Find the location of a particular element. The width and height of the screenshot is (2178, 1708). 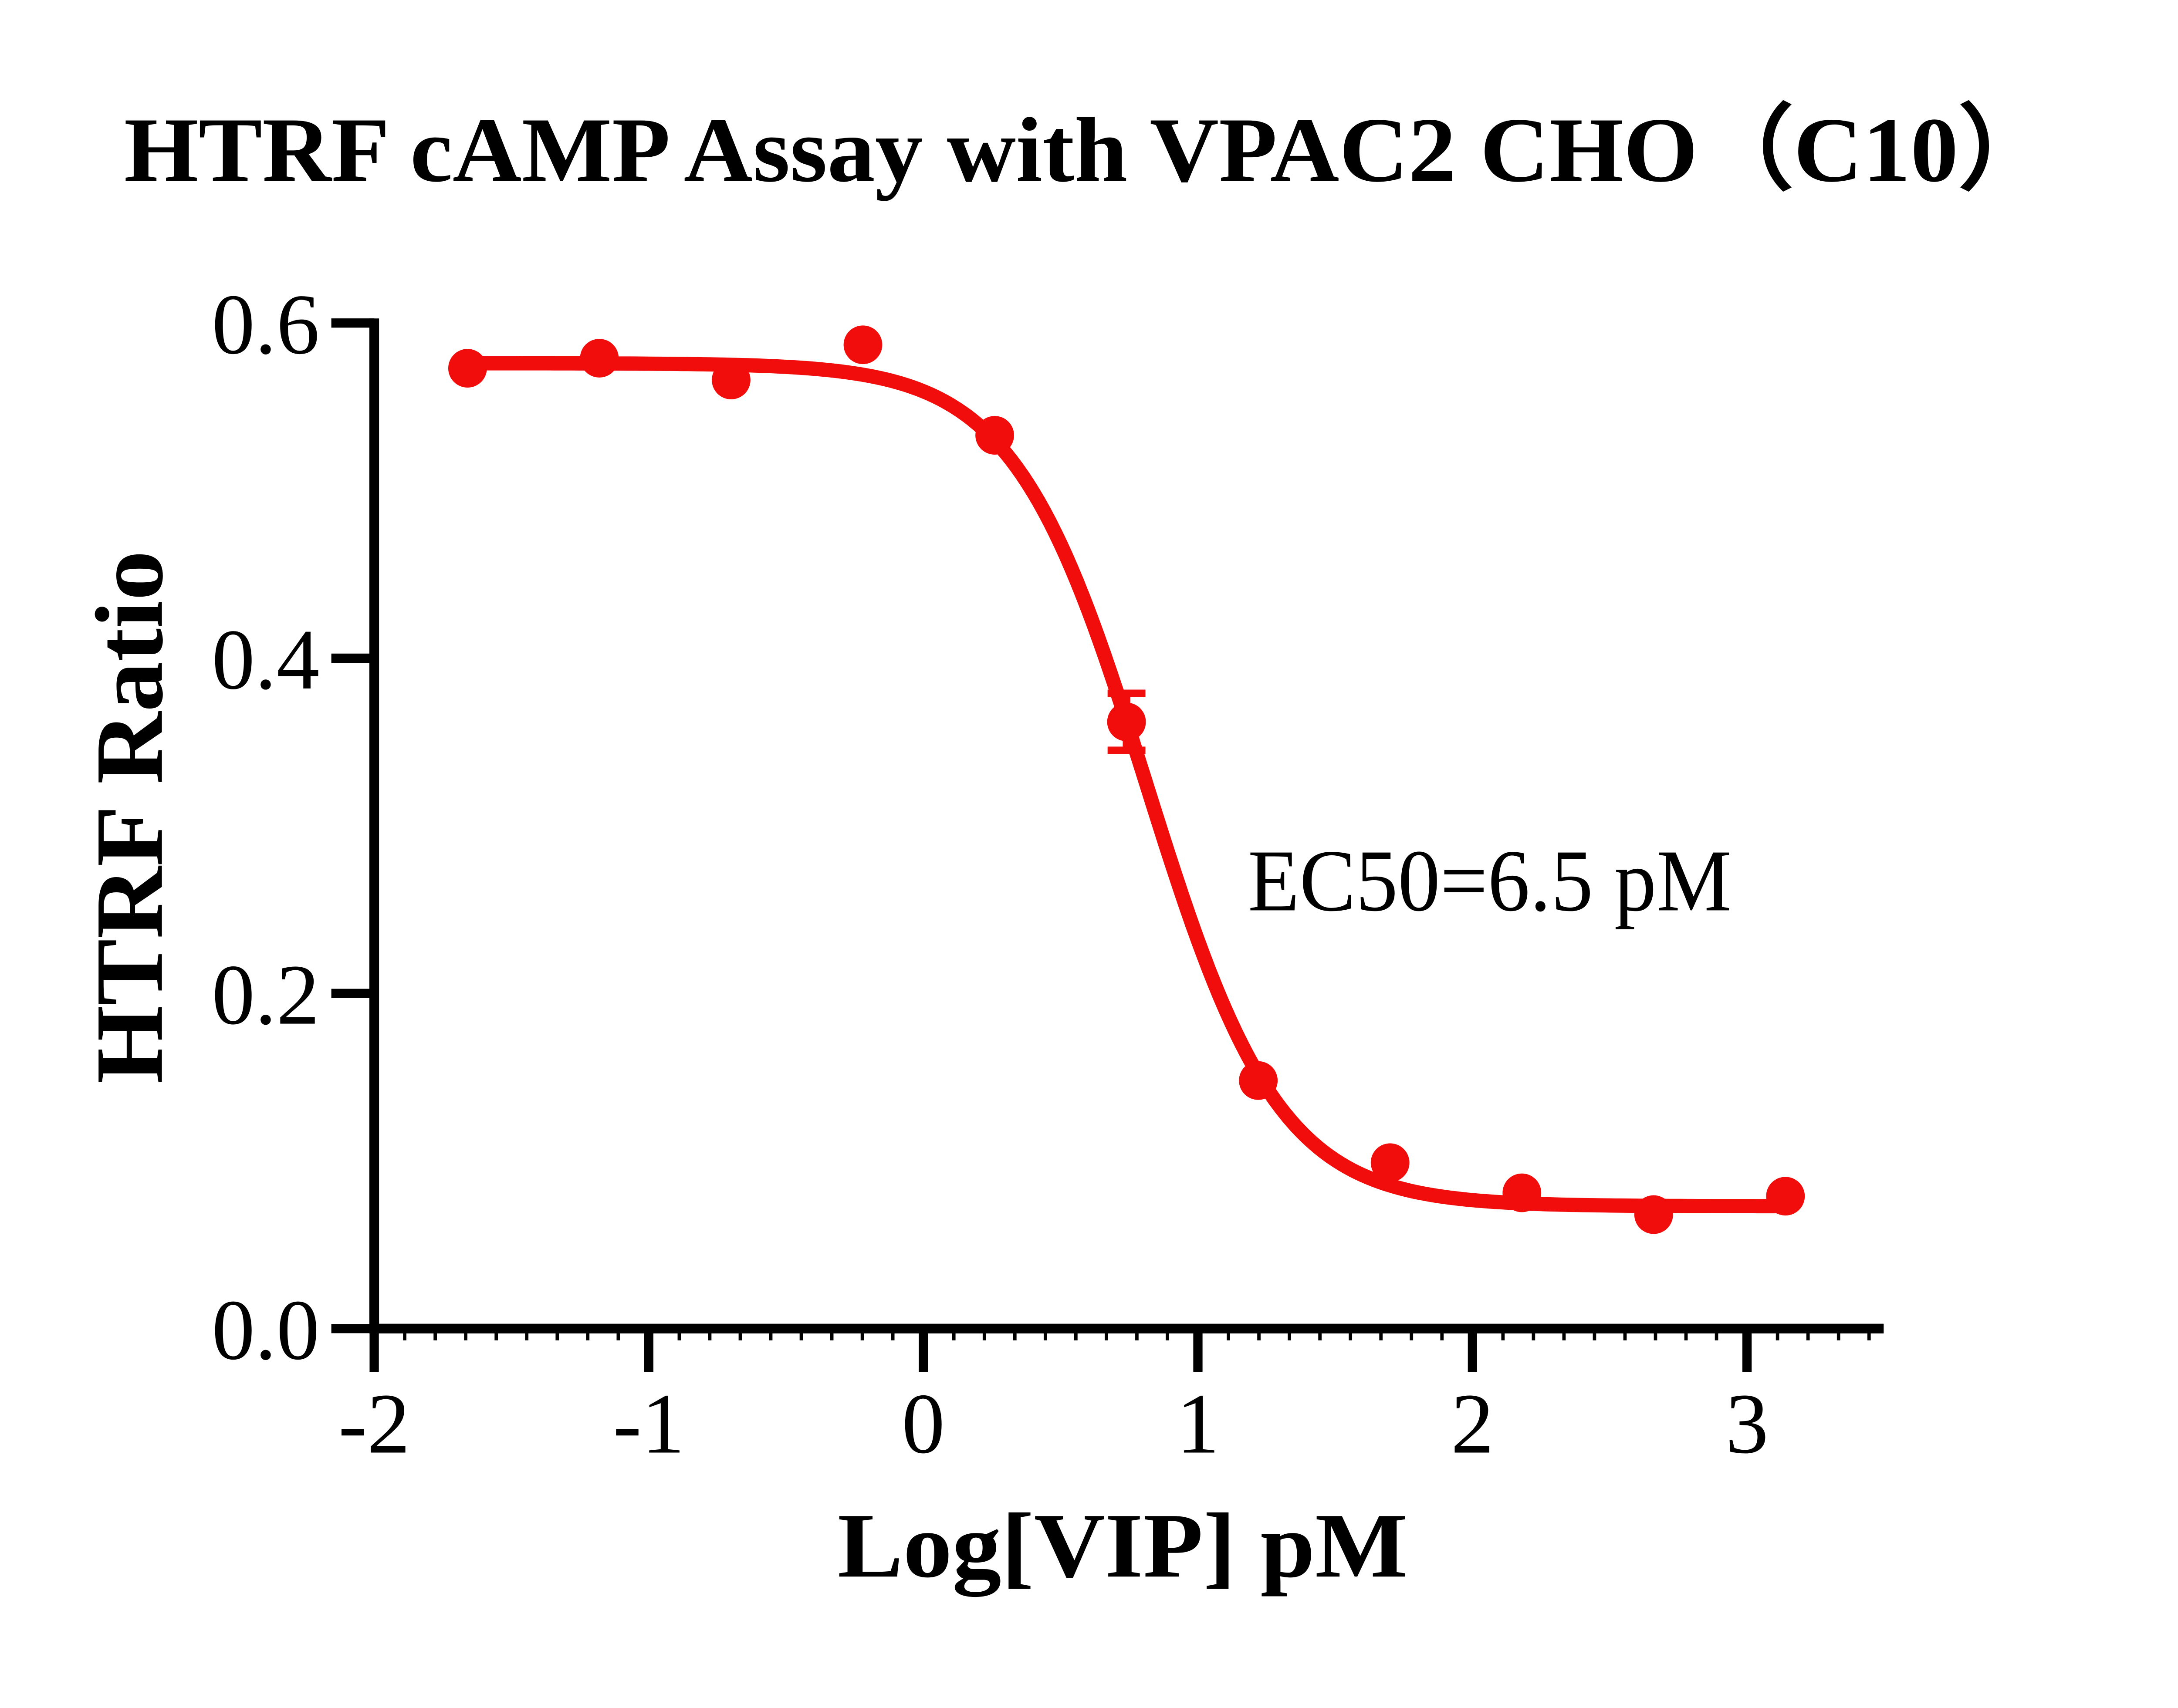

y-tick-label: 0.6 is located at coordinates (265, 324).